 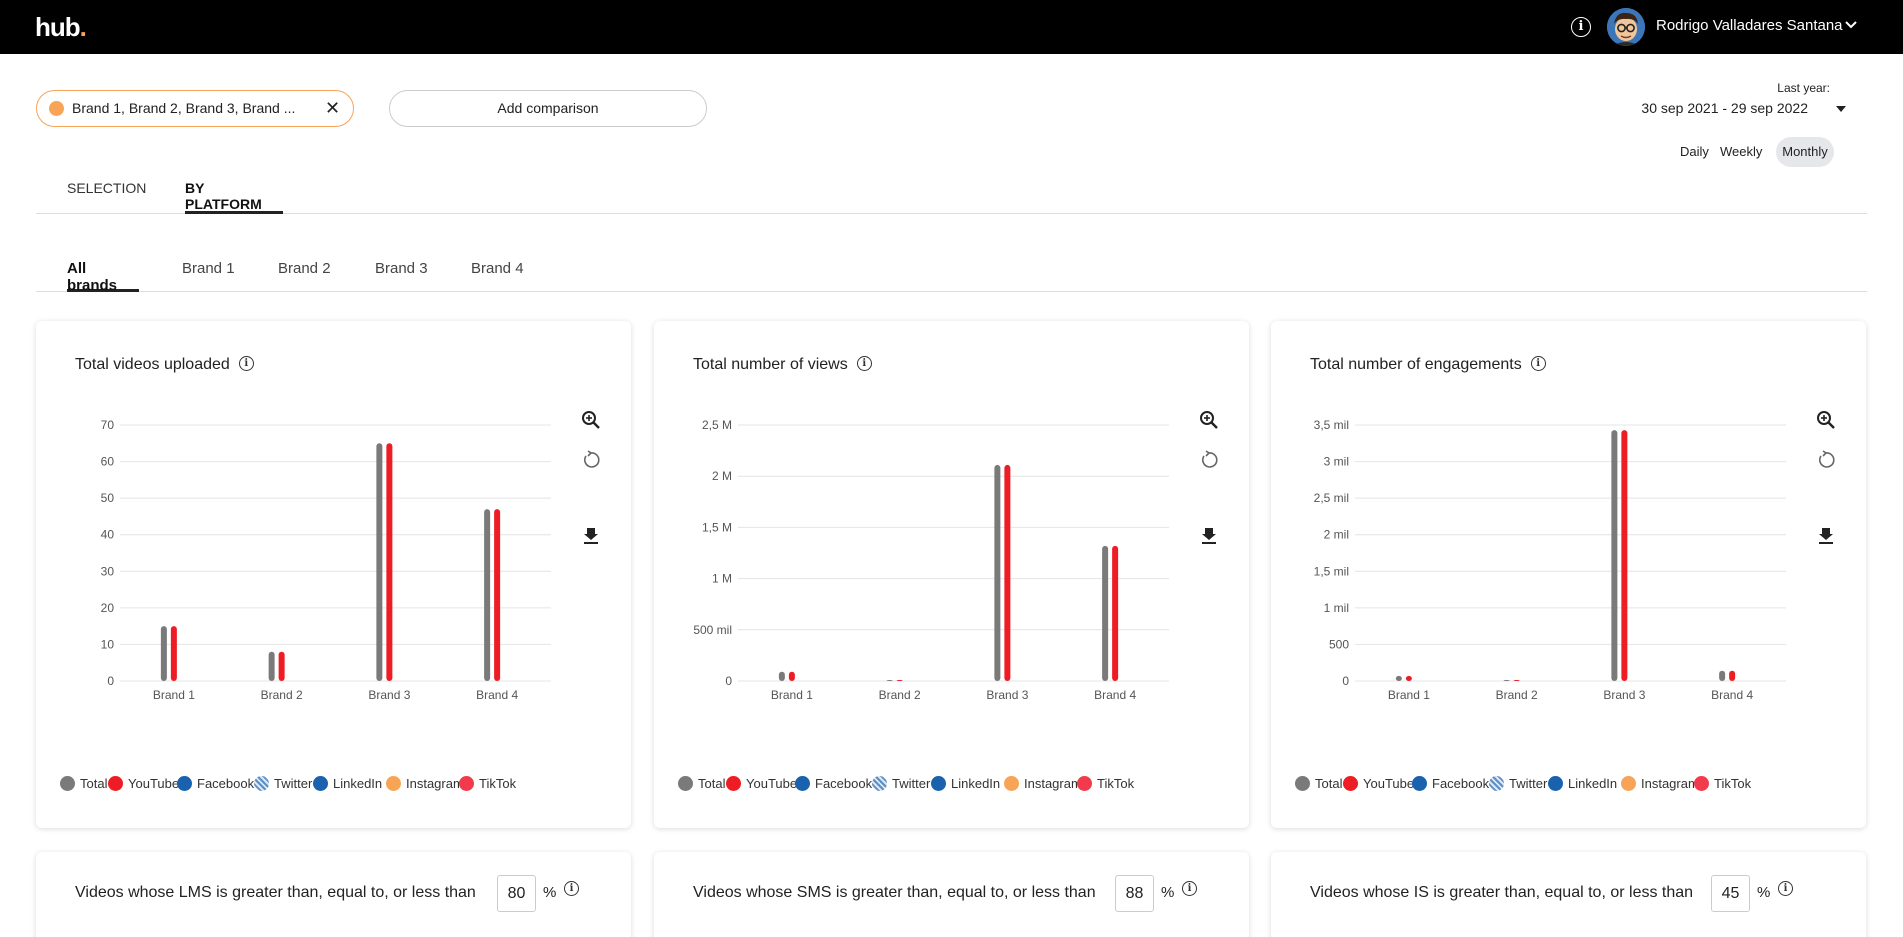 I want to click on legend-label: Instagram, so click(x=1670, y=783).